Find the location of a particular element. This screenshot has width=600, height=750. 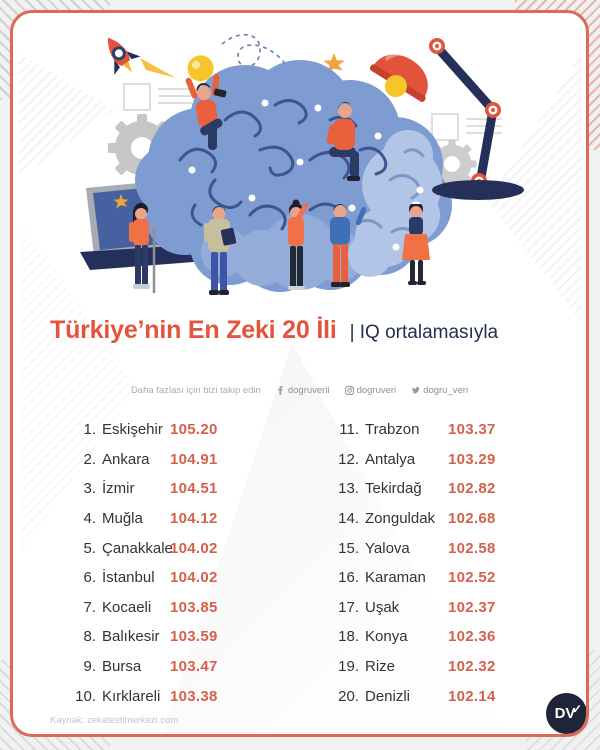

iq-score: 105.20 is located at coordinates (194, 430).